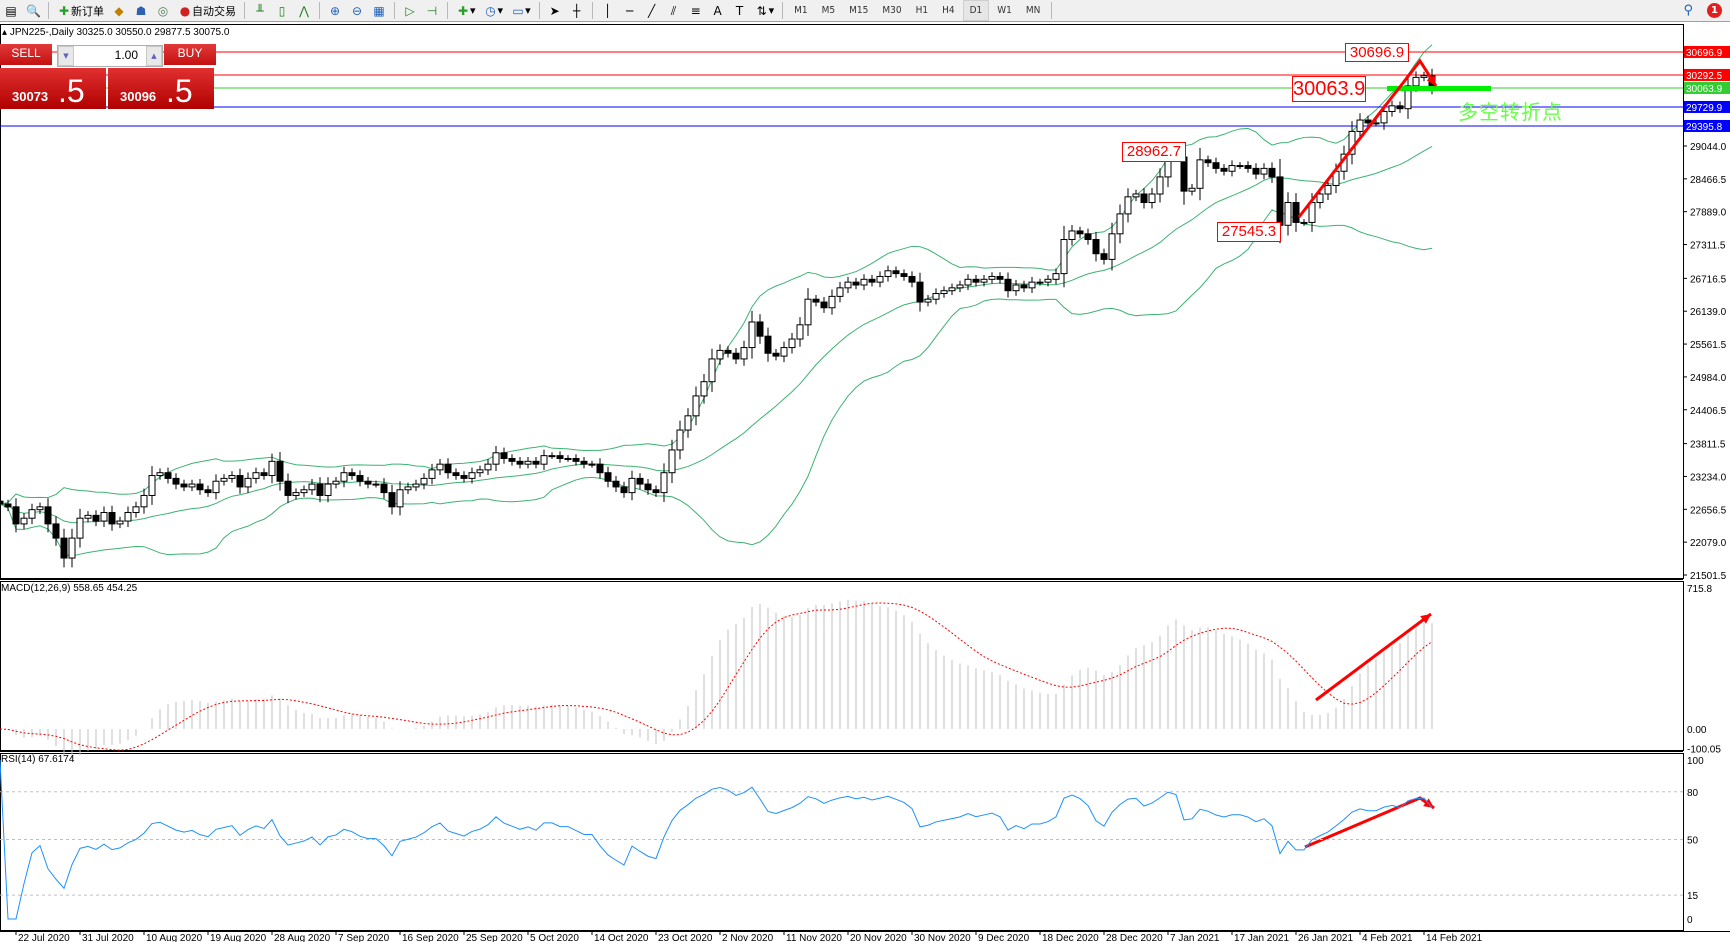 The image size is (1730, 942). Describe the element at coordinates (976, 10) in the screenshot. I see `timeframe-d1: D1` at that location.